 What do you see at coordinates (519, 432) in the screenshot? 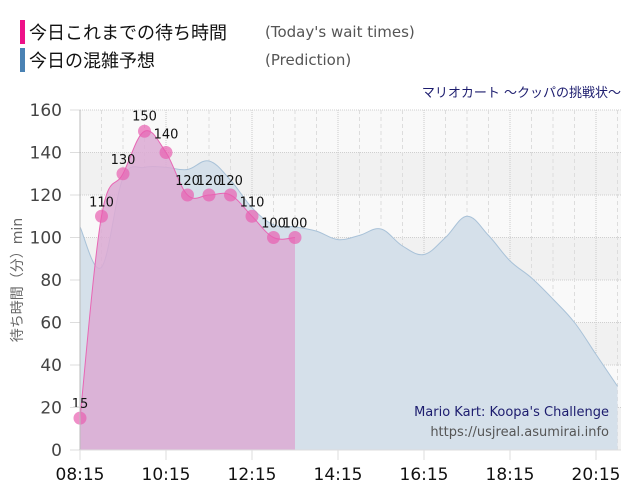
I see `credit-url: https://usjreal.asumirai.info` at bounding box center [519, 432].